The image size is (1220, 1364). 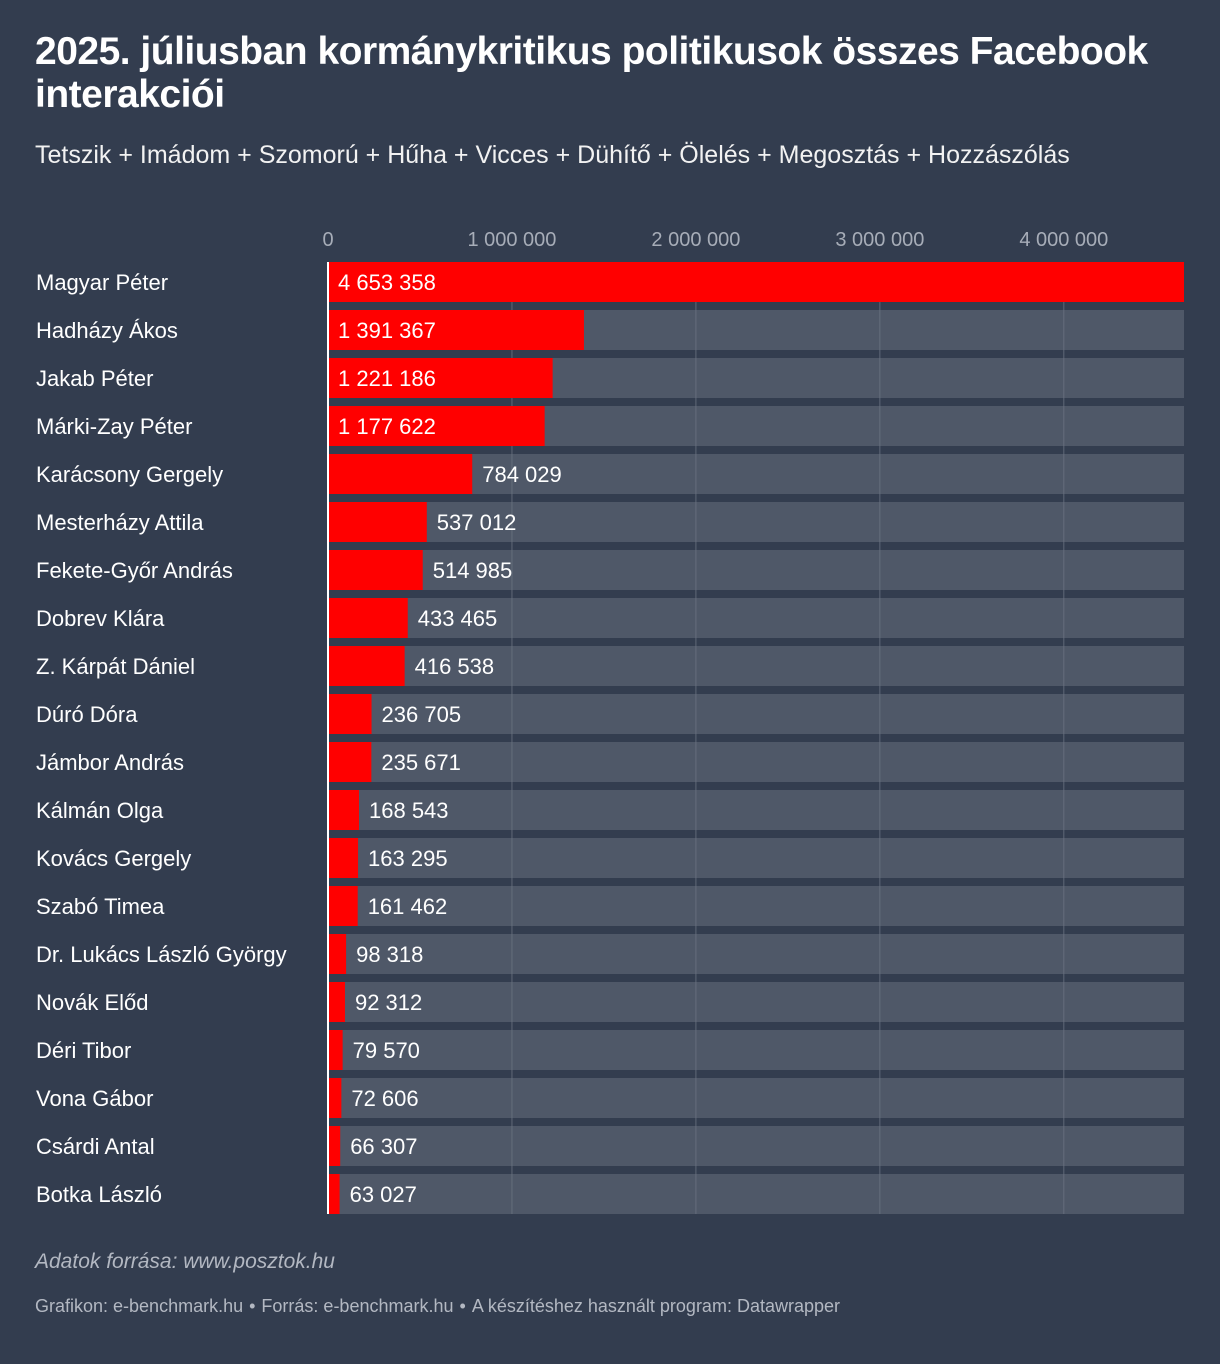 I want to click on category-label: Szabó Timea, so click(x=100, y=906).